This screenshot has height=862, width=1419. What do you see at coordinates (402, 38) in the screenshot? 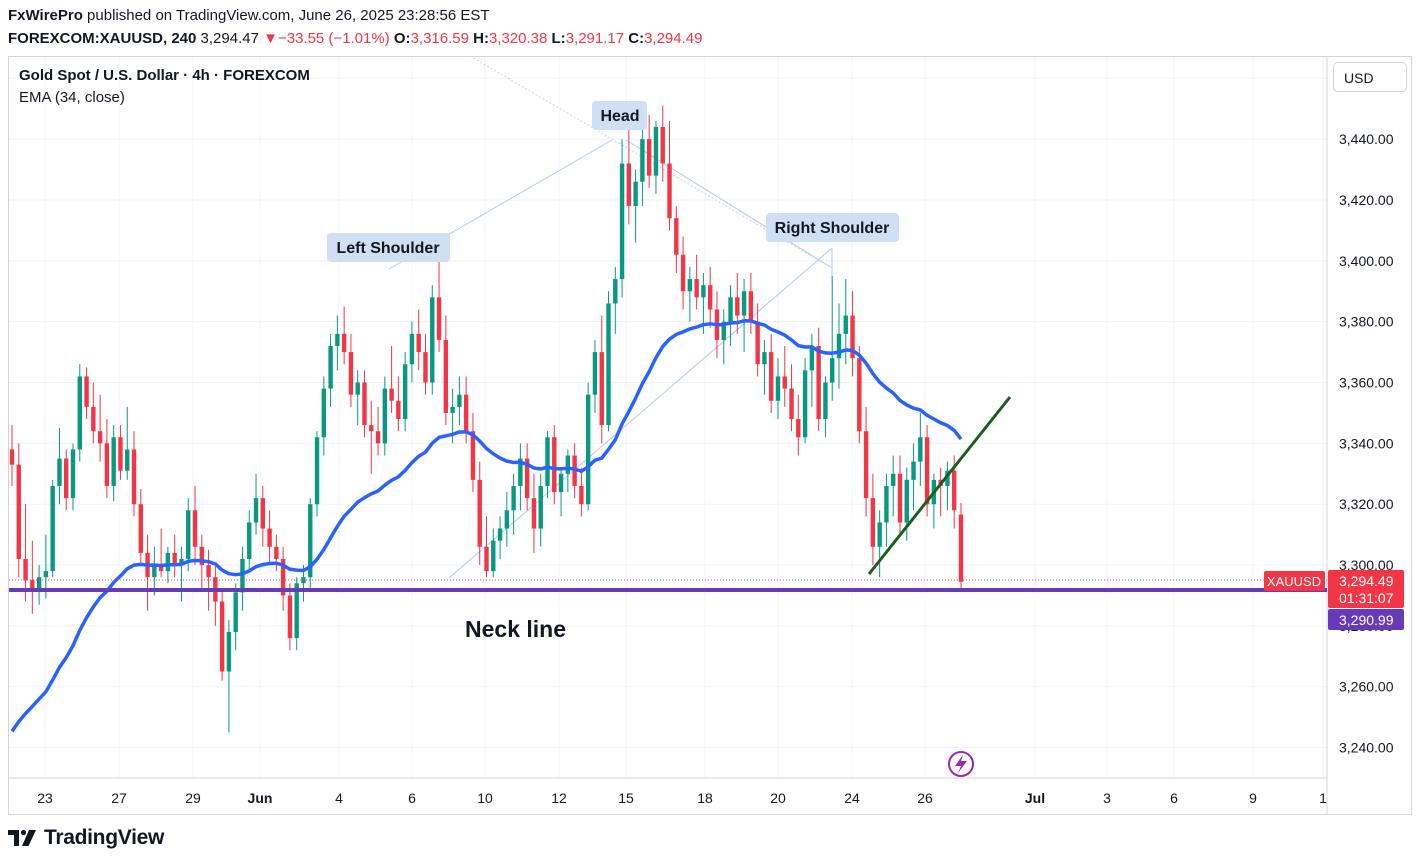
I see `open-label: O:` at bounding box center [402, 38].